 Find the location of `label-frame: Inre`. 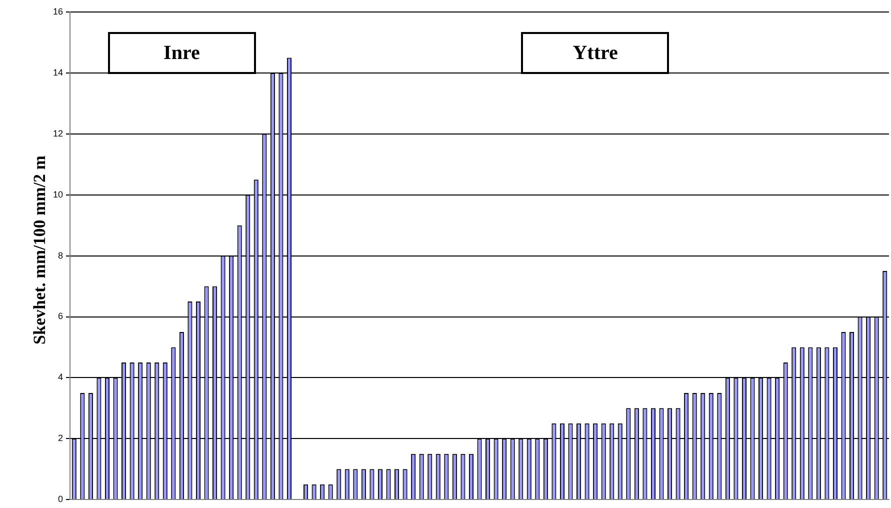

label-frame: Inre is located at coordinates (182, 53).